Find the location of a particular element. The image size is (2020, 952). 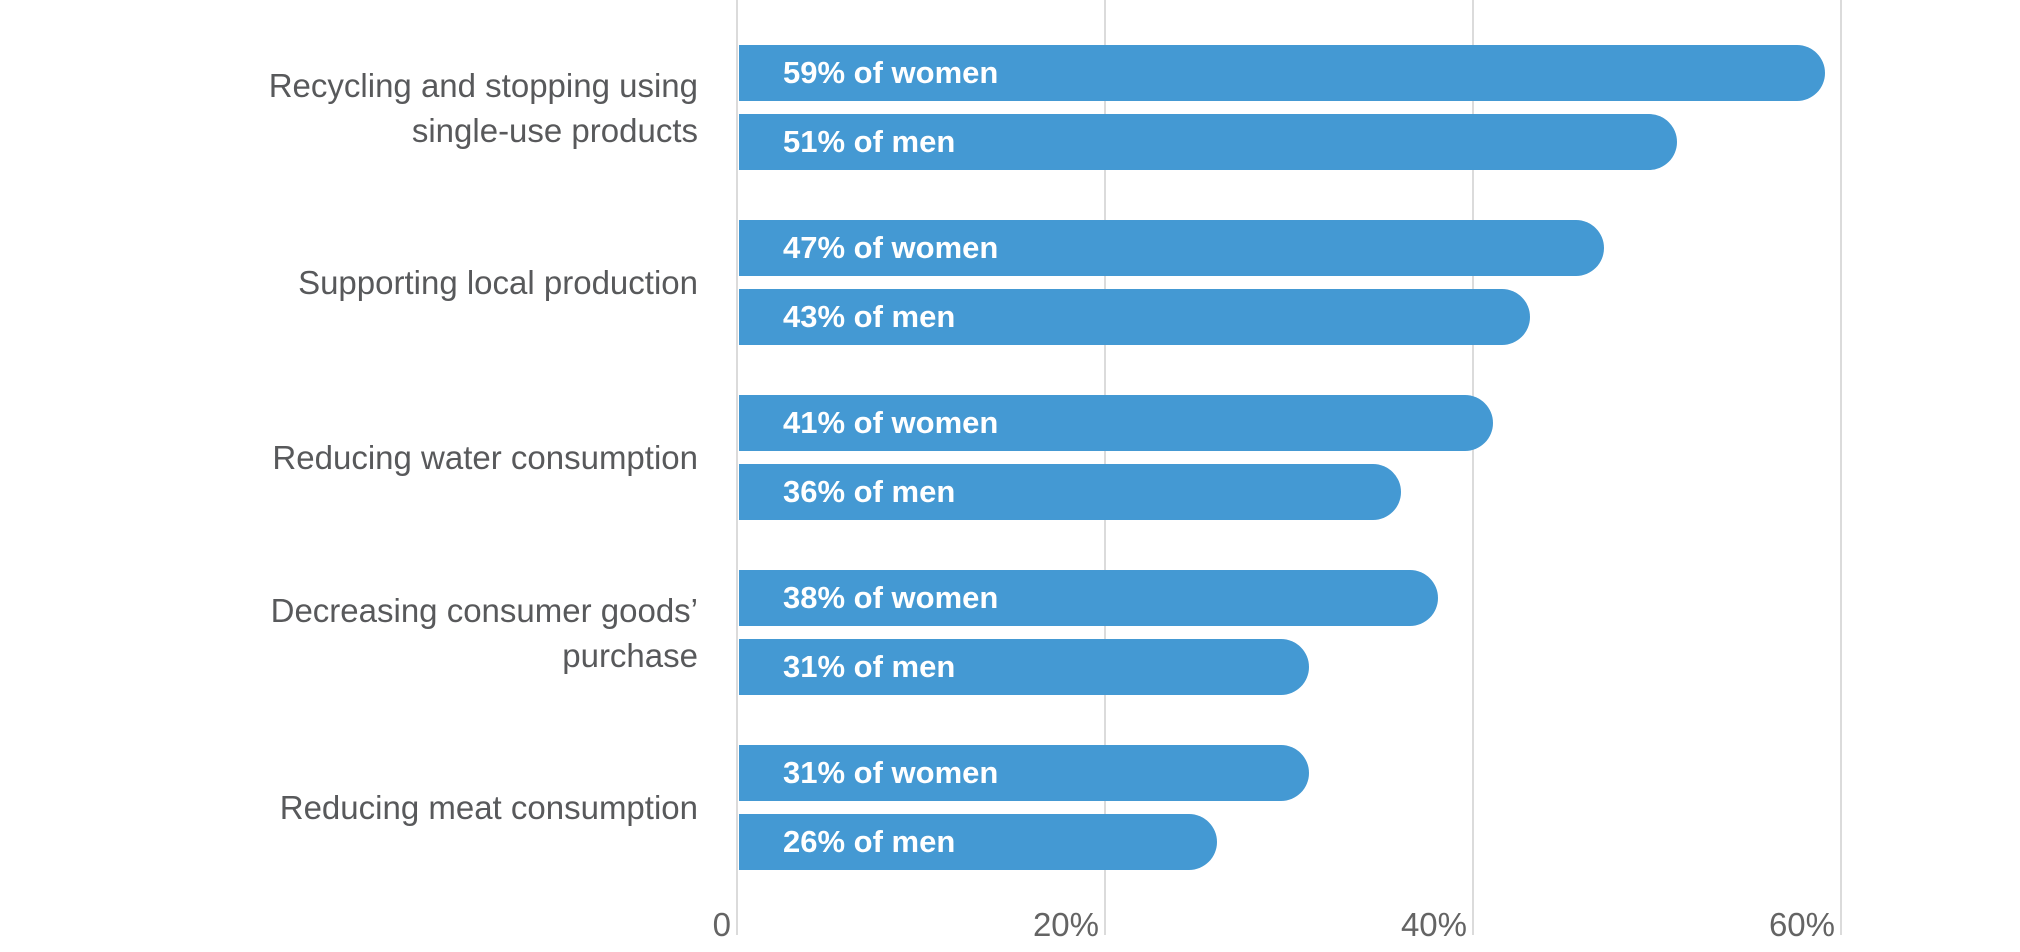

category-label: Supporting local production is located at coordinates (498, 282).